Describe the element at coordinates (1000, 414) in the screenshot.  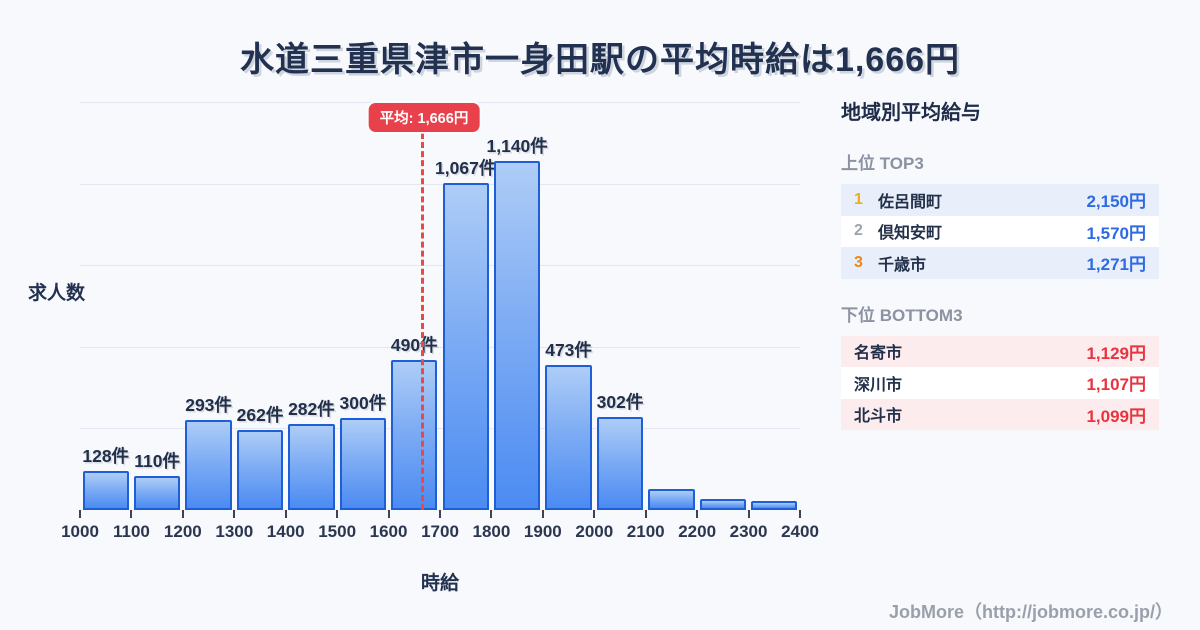
I see `rank-row: 北斗市 1,099円` at that location.